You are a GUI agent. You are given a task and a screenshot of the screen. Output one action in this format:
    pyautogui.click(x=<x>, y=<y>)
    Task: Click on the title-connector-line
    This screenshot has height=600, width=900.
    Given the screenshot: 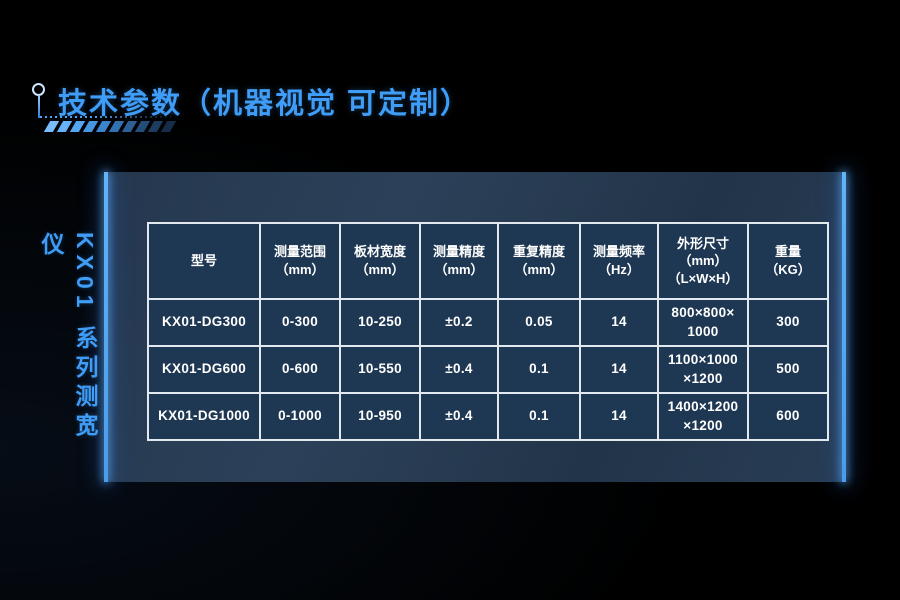 What is the action you would take?
    pyautogui.click(x=39, y=106)
    